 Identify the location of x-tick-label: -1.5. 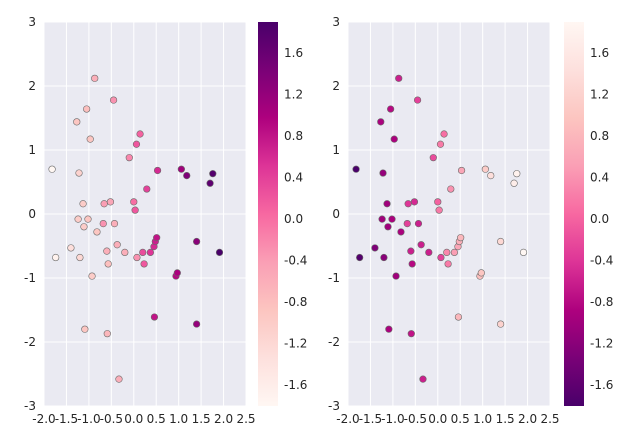
(370, 419).